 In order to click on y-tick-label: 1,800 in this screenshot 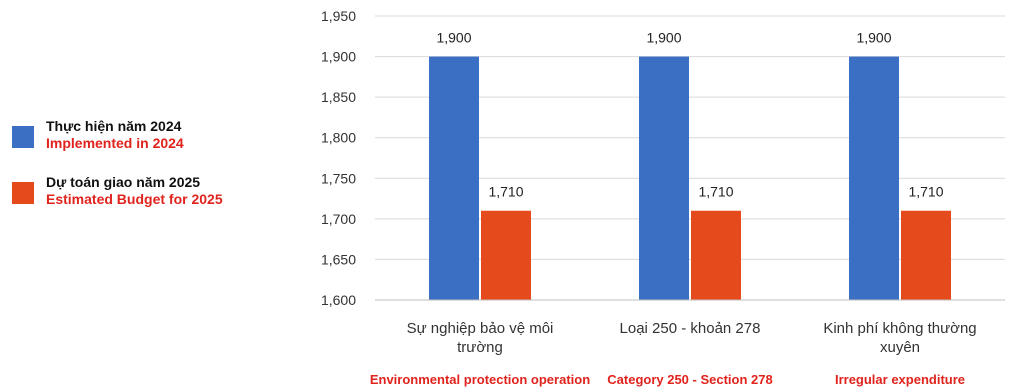, I will do `click(338, 138)`.